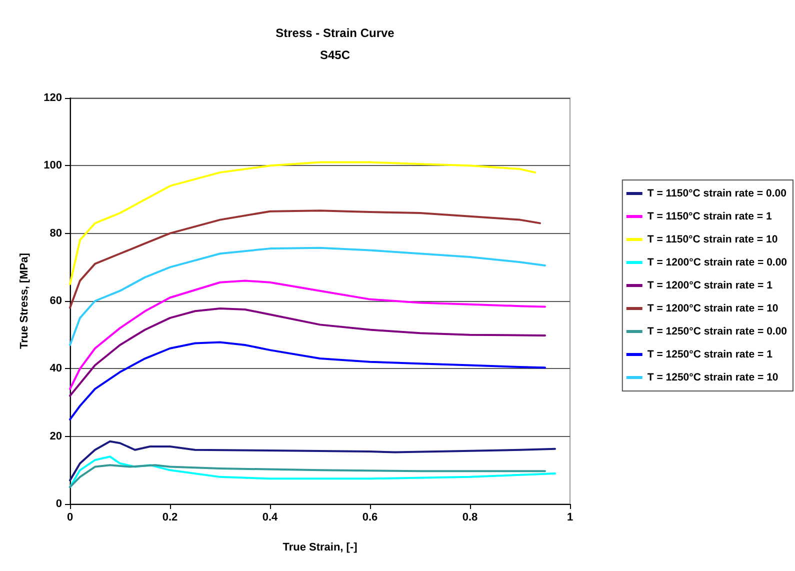 The height and width of the screenshot is (571, 795). Describe the element at coordinates (270, 518) in the screenshot. I see `x-tick-label: 0.4` at that location.